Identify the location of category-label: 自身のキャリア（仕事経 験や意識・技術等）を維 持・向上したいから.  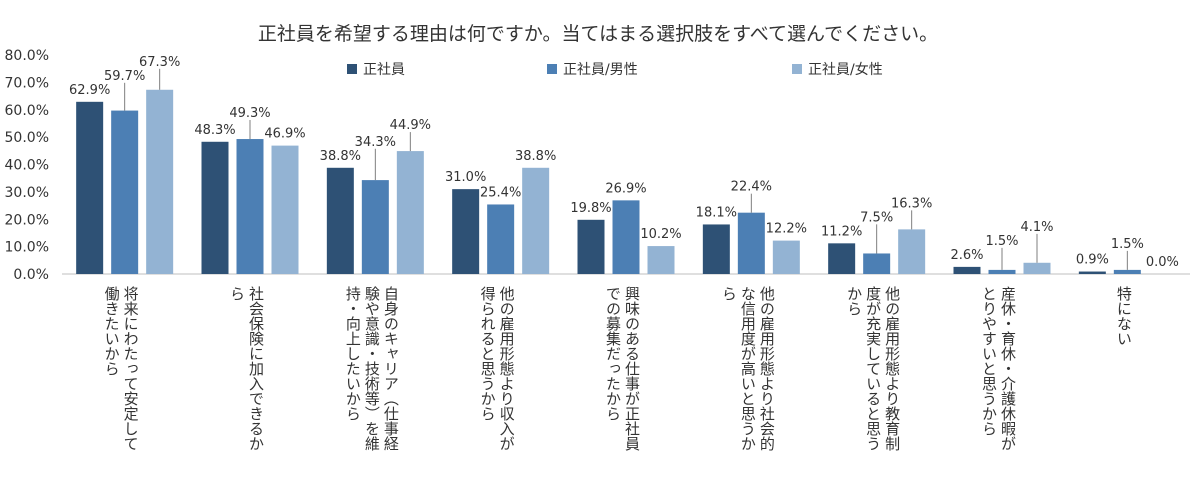
(372, 368).